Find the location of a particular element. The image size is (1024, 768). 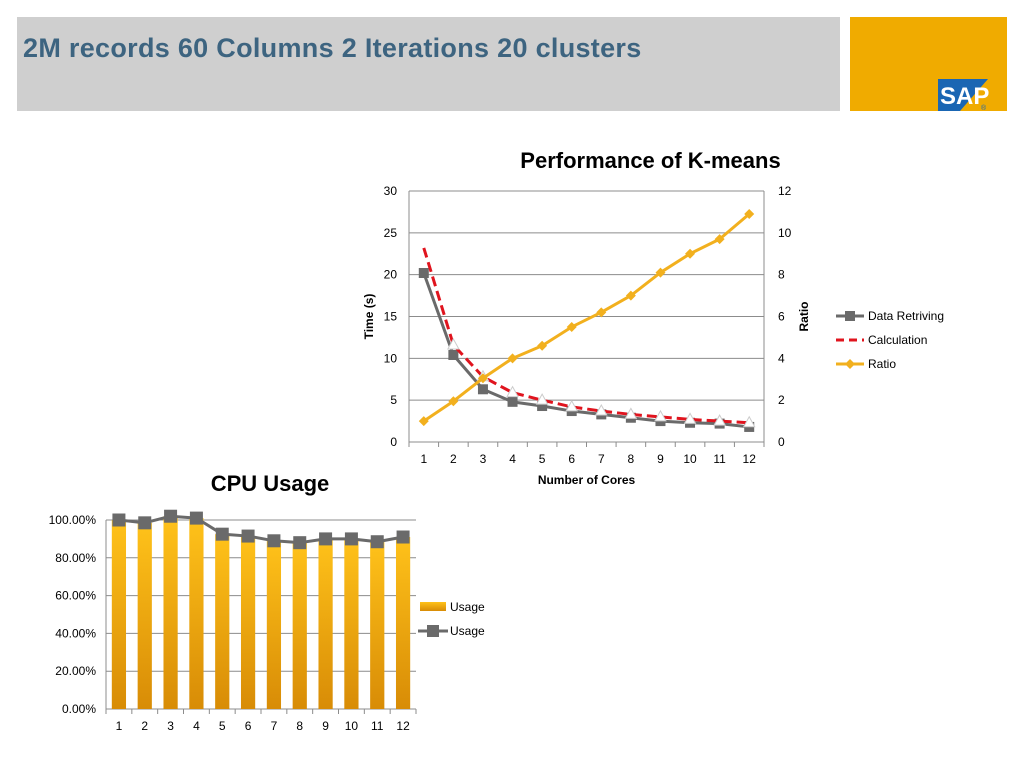

y-axis-title: Time (s) is located at coordinates (369, 317).